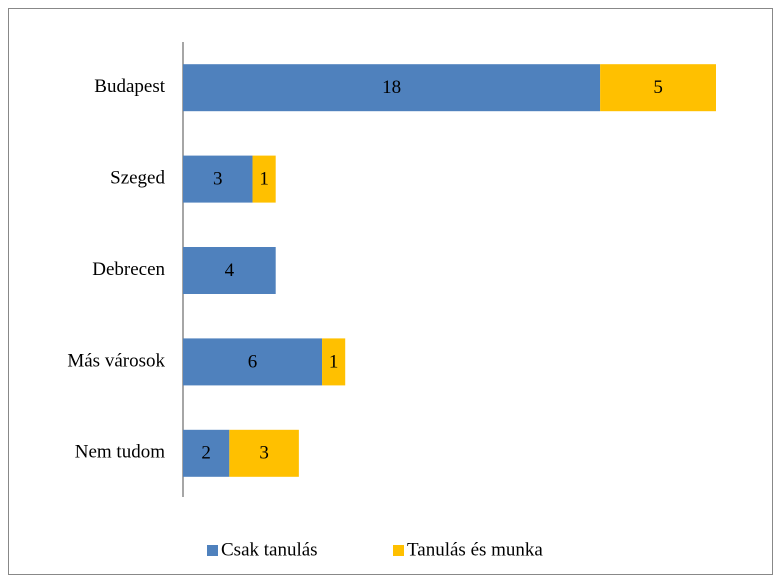 This screenshot has height=583, width=781. I want to click on data-label: 5, so click(658, 87).